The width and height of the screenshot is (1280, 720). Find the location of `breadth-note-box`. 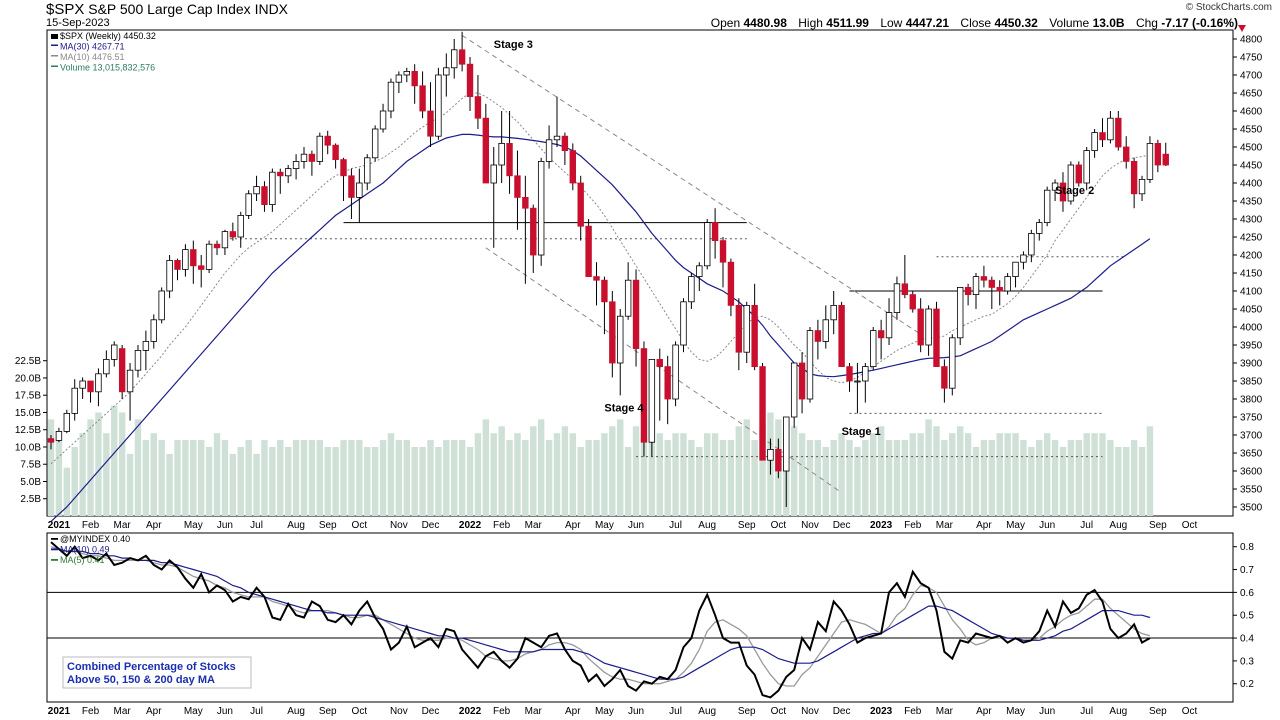

breadth-note-box is located at coordinates (157, 672).